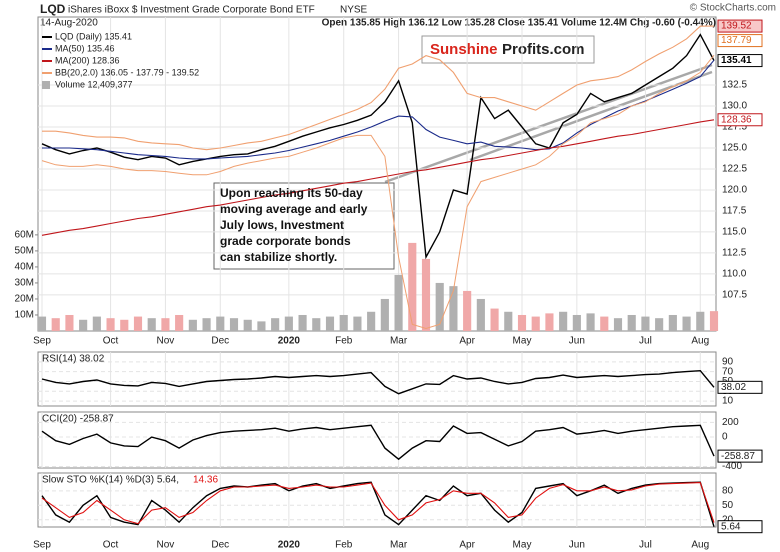 The height and width of the screenshot is (552, 780). What do you see at coordinates (732, 466) in the screenshot?
I see `y-tick-label: -400` at bounding box center [732, 466].